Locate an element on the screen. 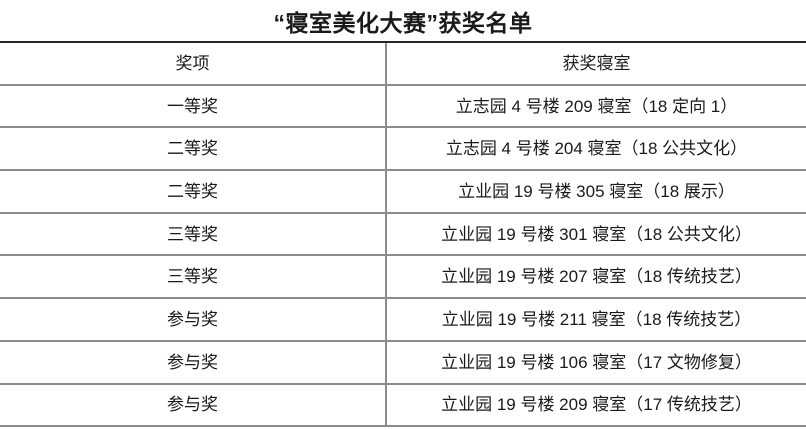 This screenshot has height=430, width=806. room-cell: 立业园 19 号楼 301 寝室（18 公共文化） is located at coordinates (596, 234).